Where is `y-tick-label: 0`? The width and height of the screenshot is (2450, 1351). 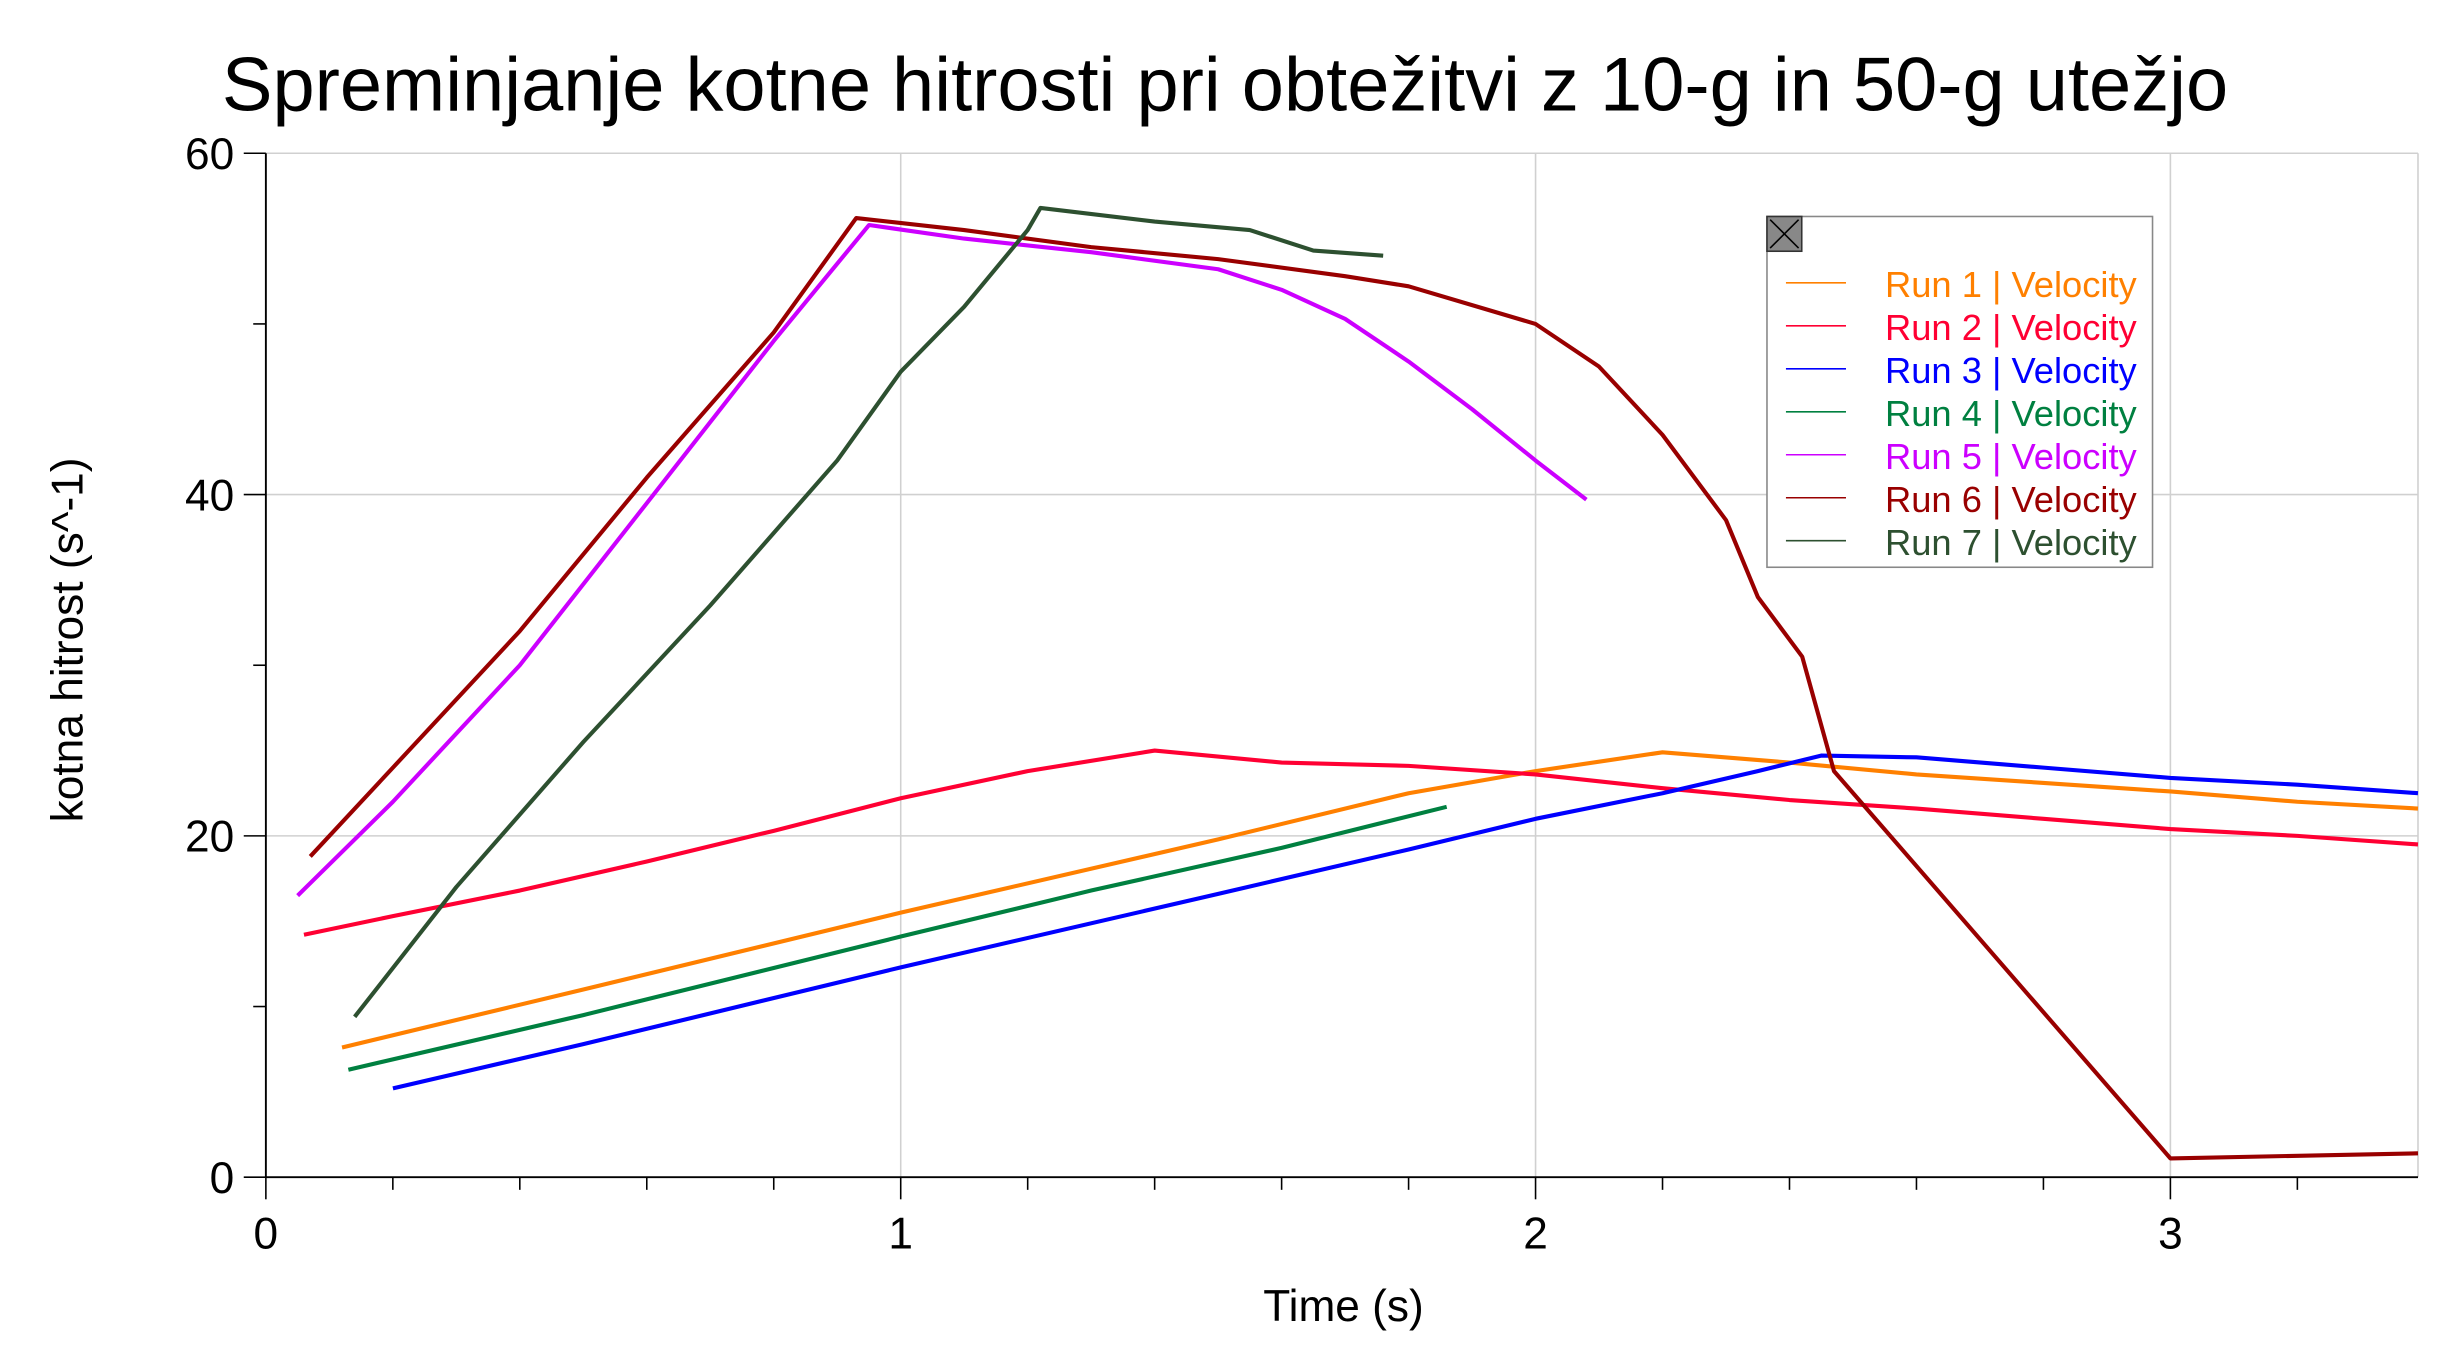 y-tick-label: 0 is located at coordinates (222, 1178).